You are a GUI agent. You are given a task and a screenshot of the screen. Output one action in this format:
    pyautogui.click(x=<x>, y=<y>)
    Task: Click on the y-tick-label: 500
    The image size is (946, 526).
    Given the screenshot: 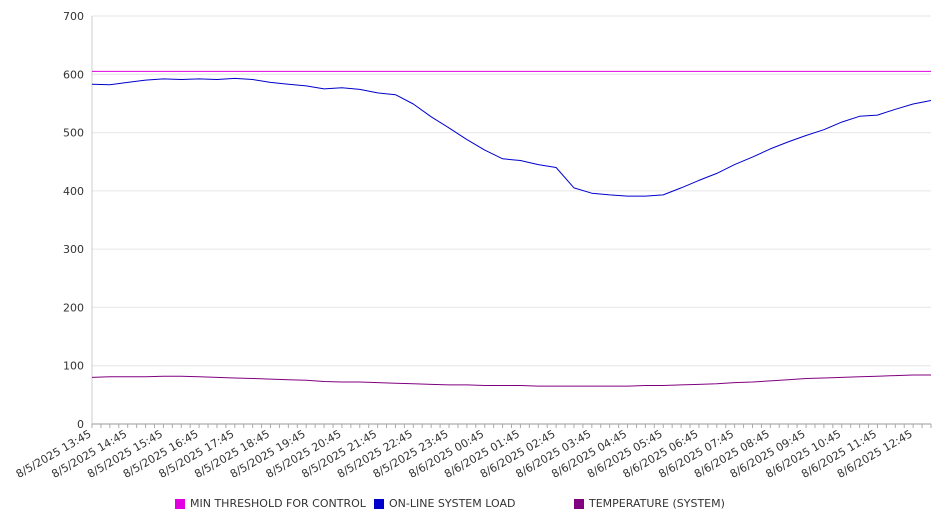 What is the action you would take?
    pyautogui.click(x=73, y=133)
    